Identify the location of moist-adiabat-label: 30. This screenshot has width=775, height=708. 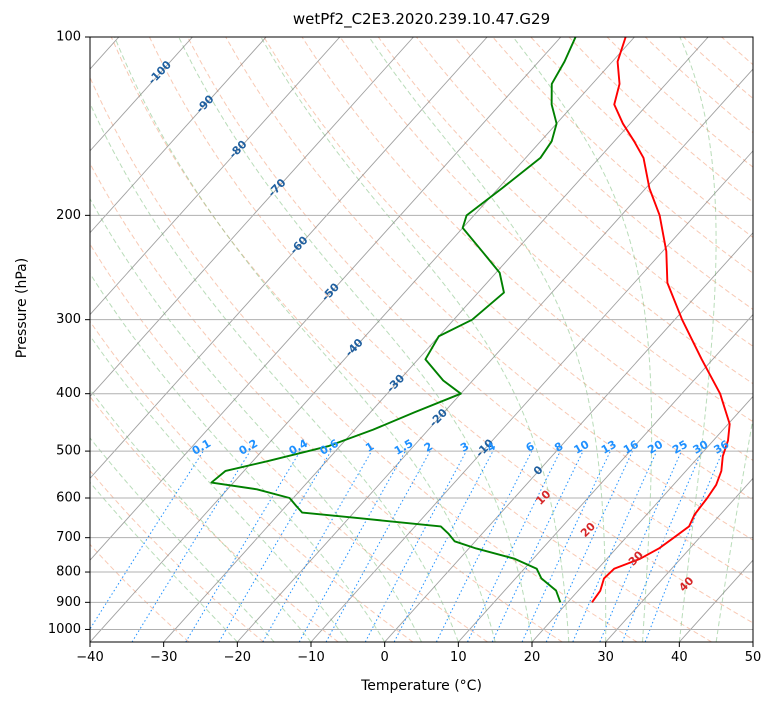
(636, 558).